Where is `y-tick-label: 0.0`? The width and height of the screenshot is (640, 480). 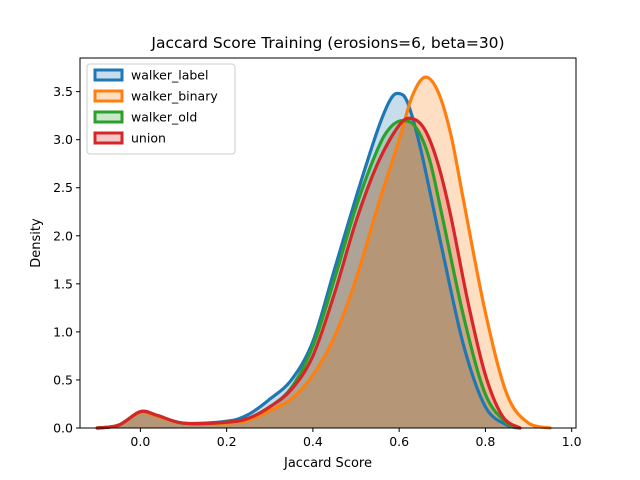
y-tick-label: 0.0 is located at coordinates (63, 428).